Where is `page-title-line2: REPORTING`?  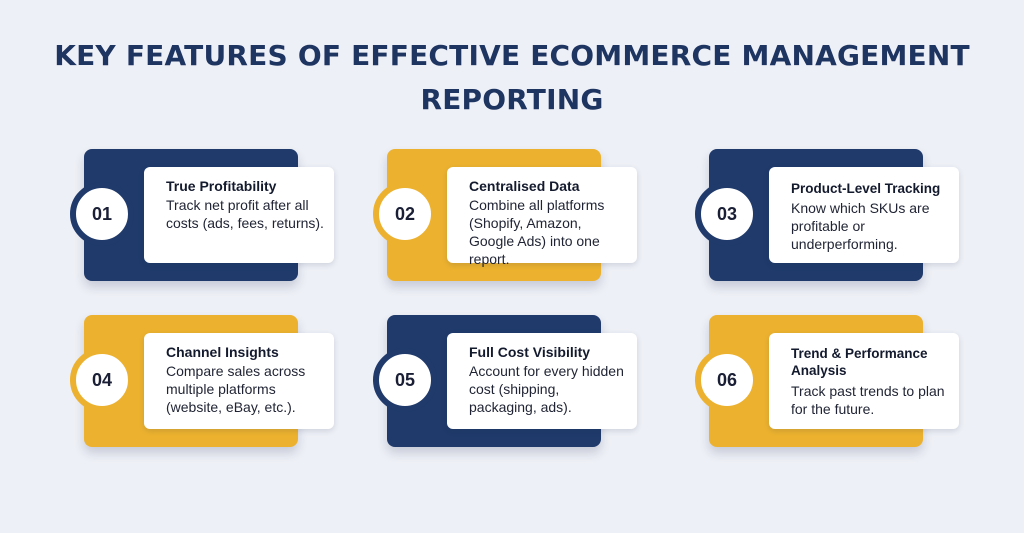 page-title-line2: REPORTING is located at coordinates (512, 99).